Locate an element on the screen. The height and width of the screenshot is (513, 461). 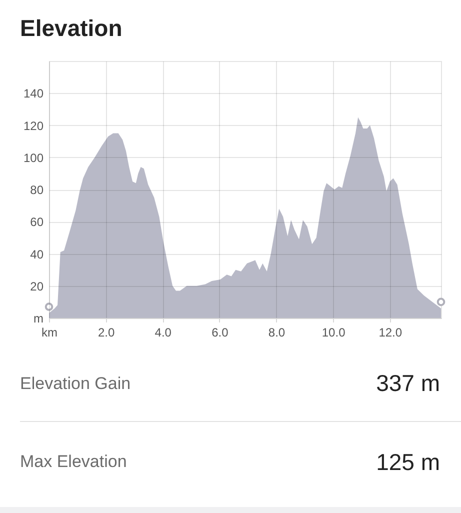
text: Elevation Gain is located at coordinates (75, 384).